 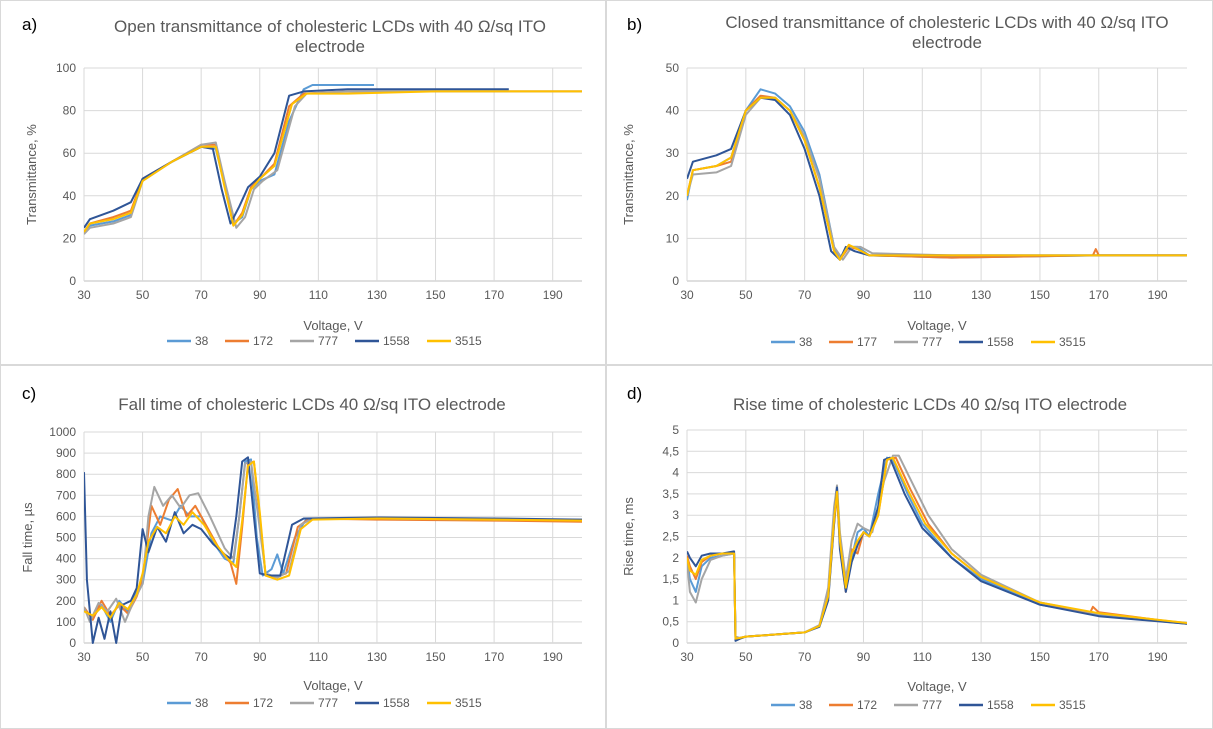 I want to click on y-tick-label: 5, so click(x=675, y=430).